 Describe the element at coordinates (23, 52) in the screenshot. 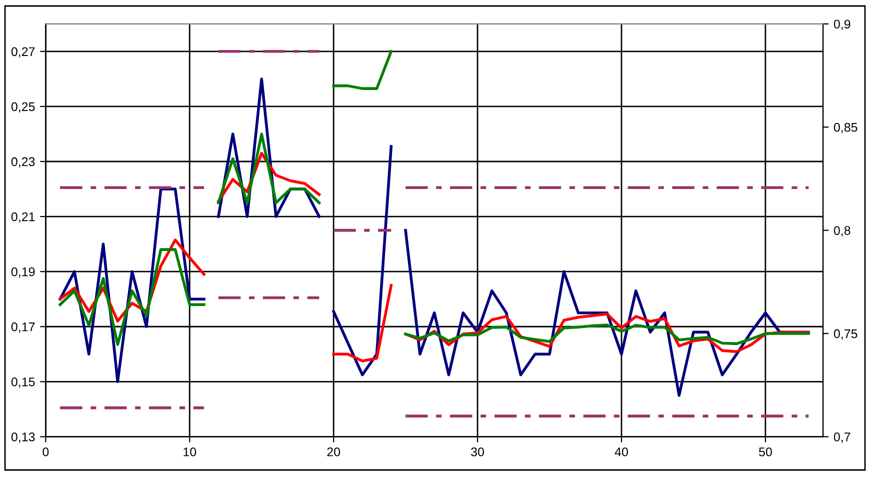

I see `y-tick-label: 0,27` at that location.